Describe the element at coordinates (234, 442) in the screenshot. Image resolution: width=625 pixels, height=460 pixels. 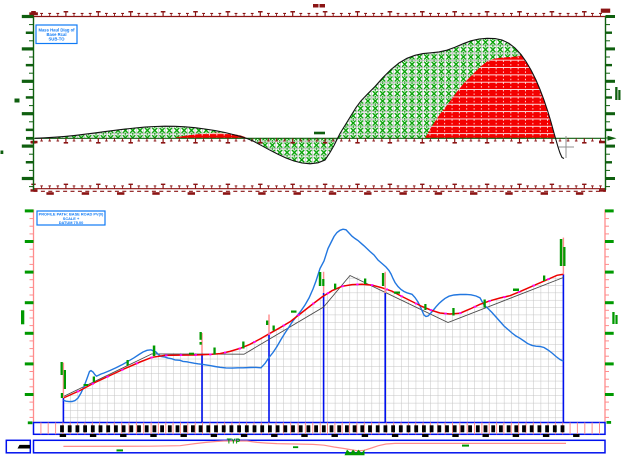
I see `svg-text: TYP` at that location.